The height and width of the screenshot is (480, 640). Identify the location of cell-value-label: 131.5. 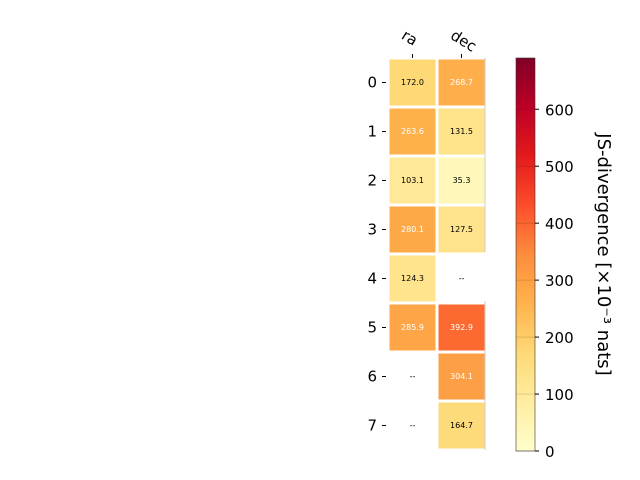
(461, 131).